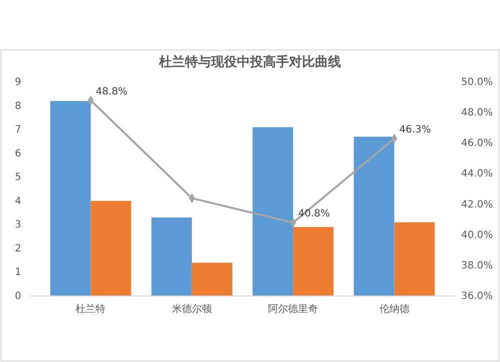  What do you see at coordinates (18, 225) in the screenshot?
I see `y-tick-label: 3` at bounding box center [18, 225].